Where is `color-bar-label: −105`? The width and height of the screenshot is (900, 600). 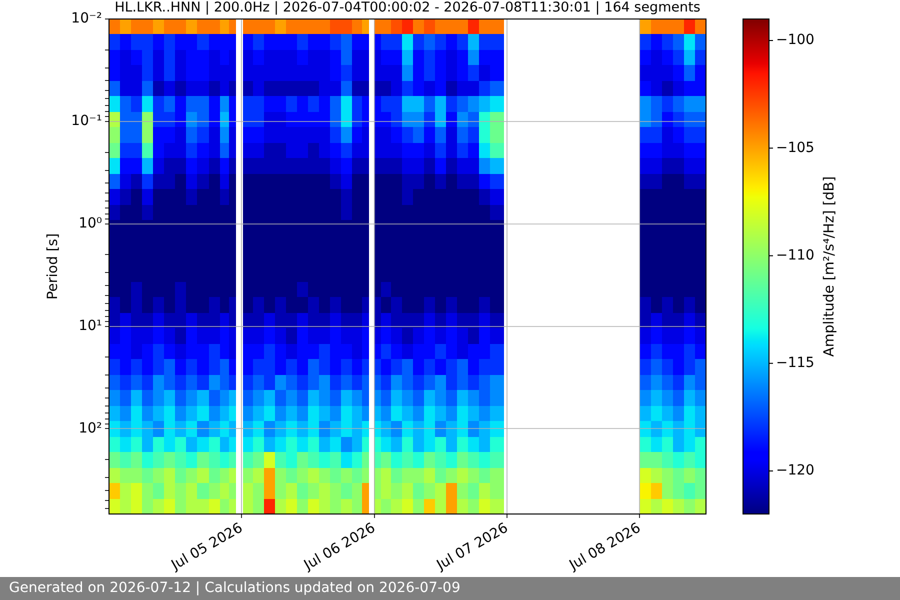 color-bar-label: −105 is located at coordinates (795, 148).